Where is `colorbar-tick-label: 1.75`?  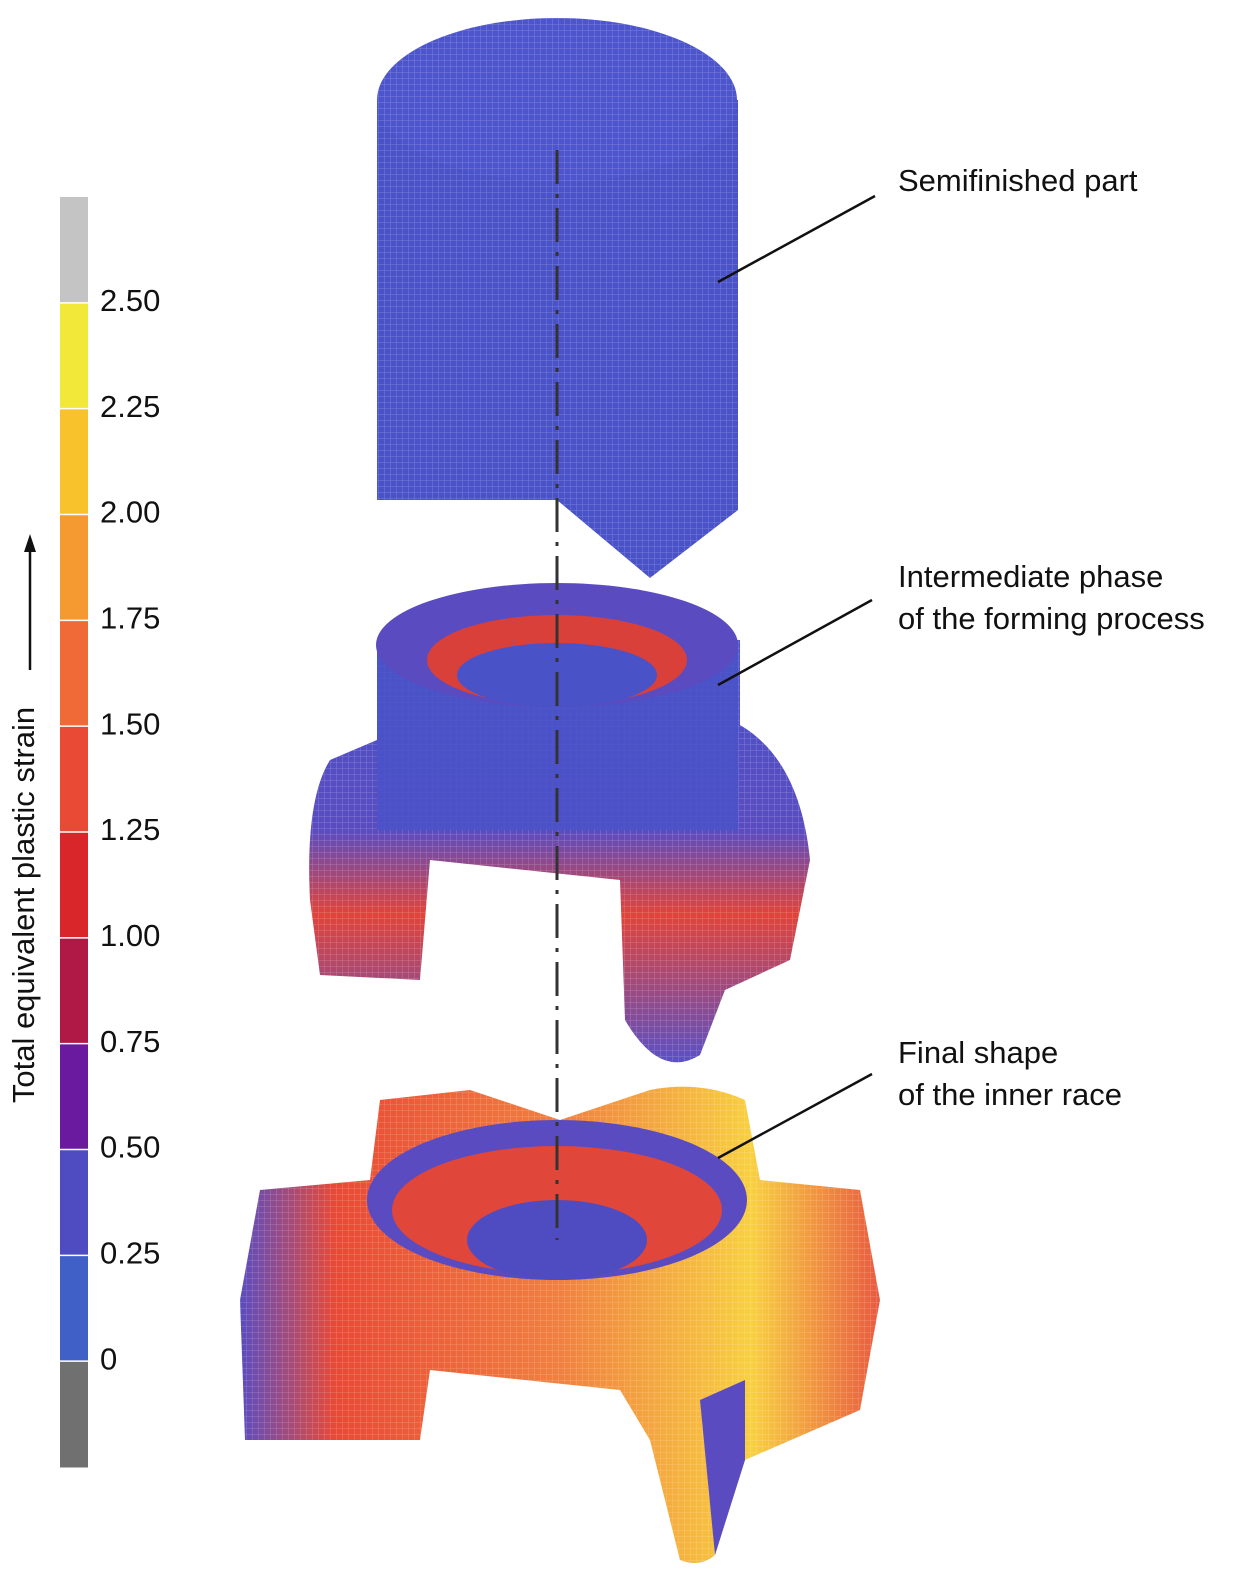
colorbar-tick-label: 1.75 is located at coordinates (130, 618).